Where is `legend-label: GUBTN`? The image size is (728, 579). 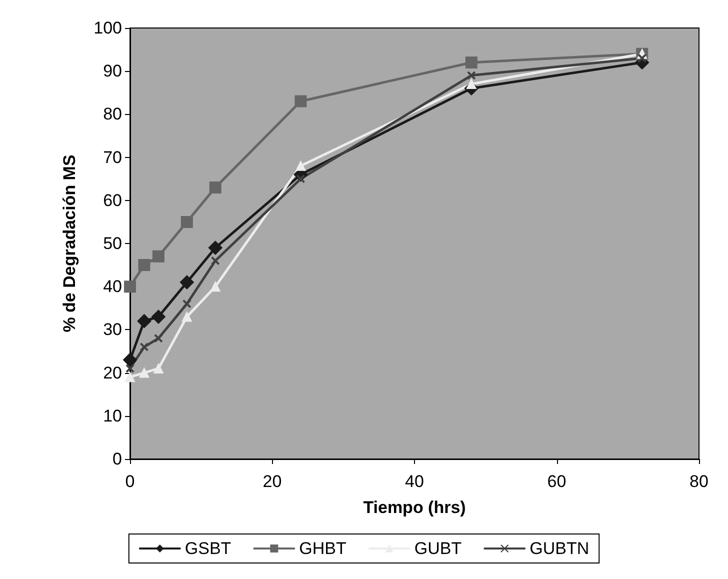 legend-label: GUBTN is located at coordinates (560, 548).